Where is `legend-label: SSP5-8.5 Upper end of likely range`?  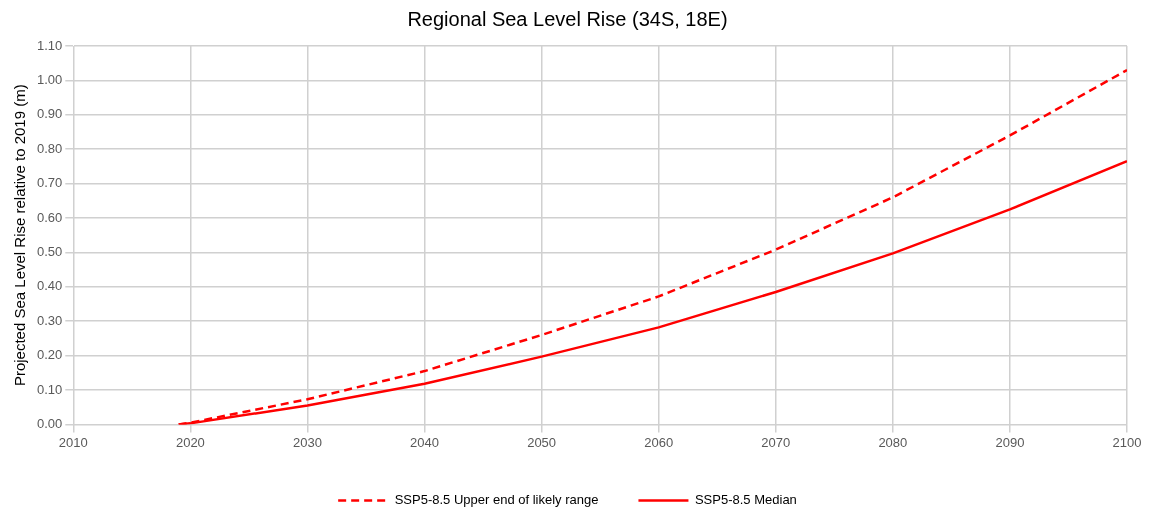
legend-label: SSP5-8.5 Upper end of likely range is located at coordinates (496, 500).